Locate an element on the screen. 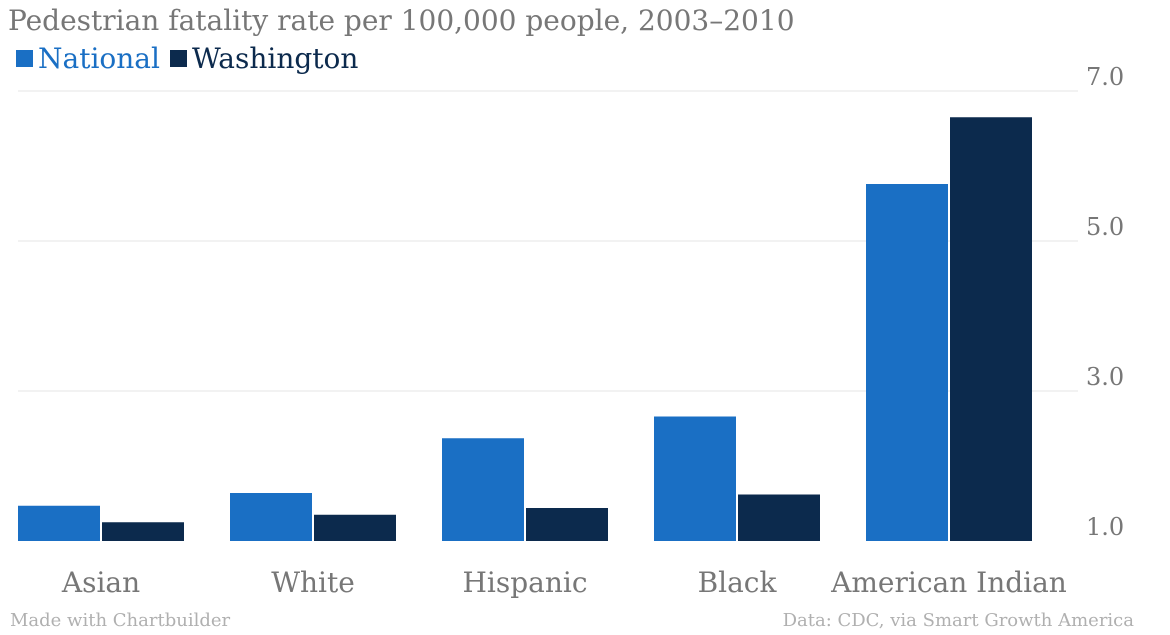  legend-swatch-national is located at coordinates (24, 58).